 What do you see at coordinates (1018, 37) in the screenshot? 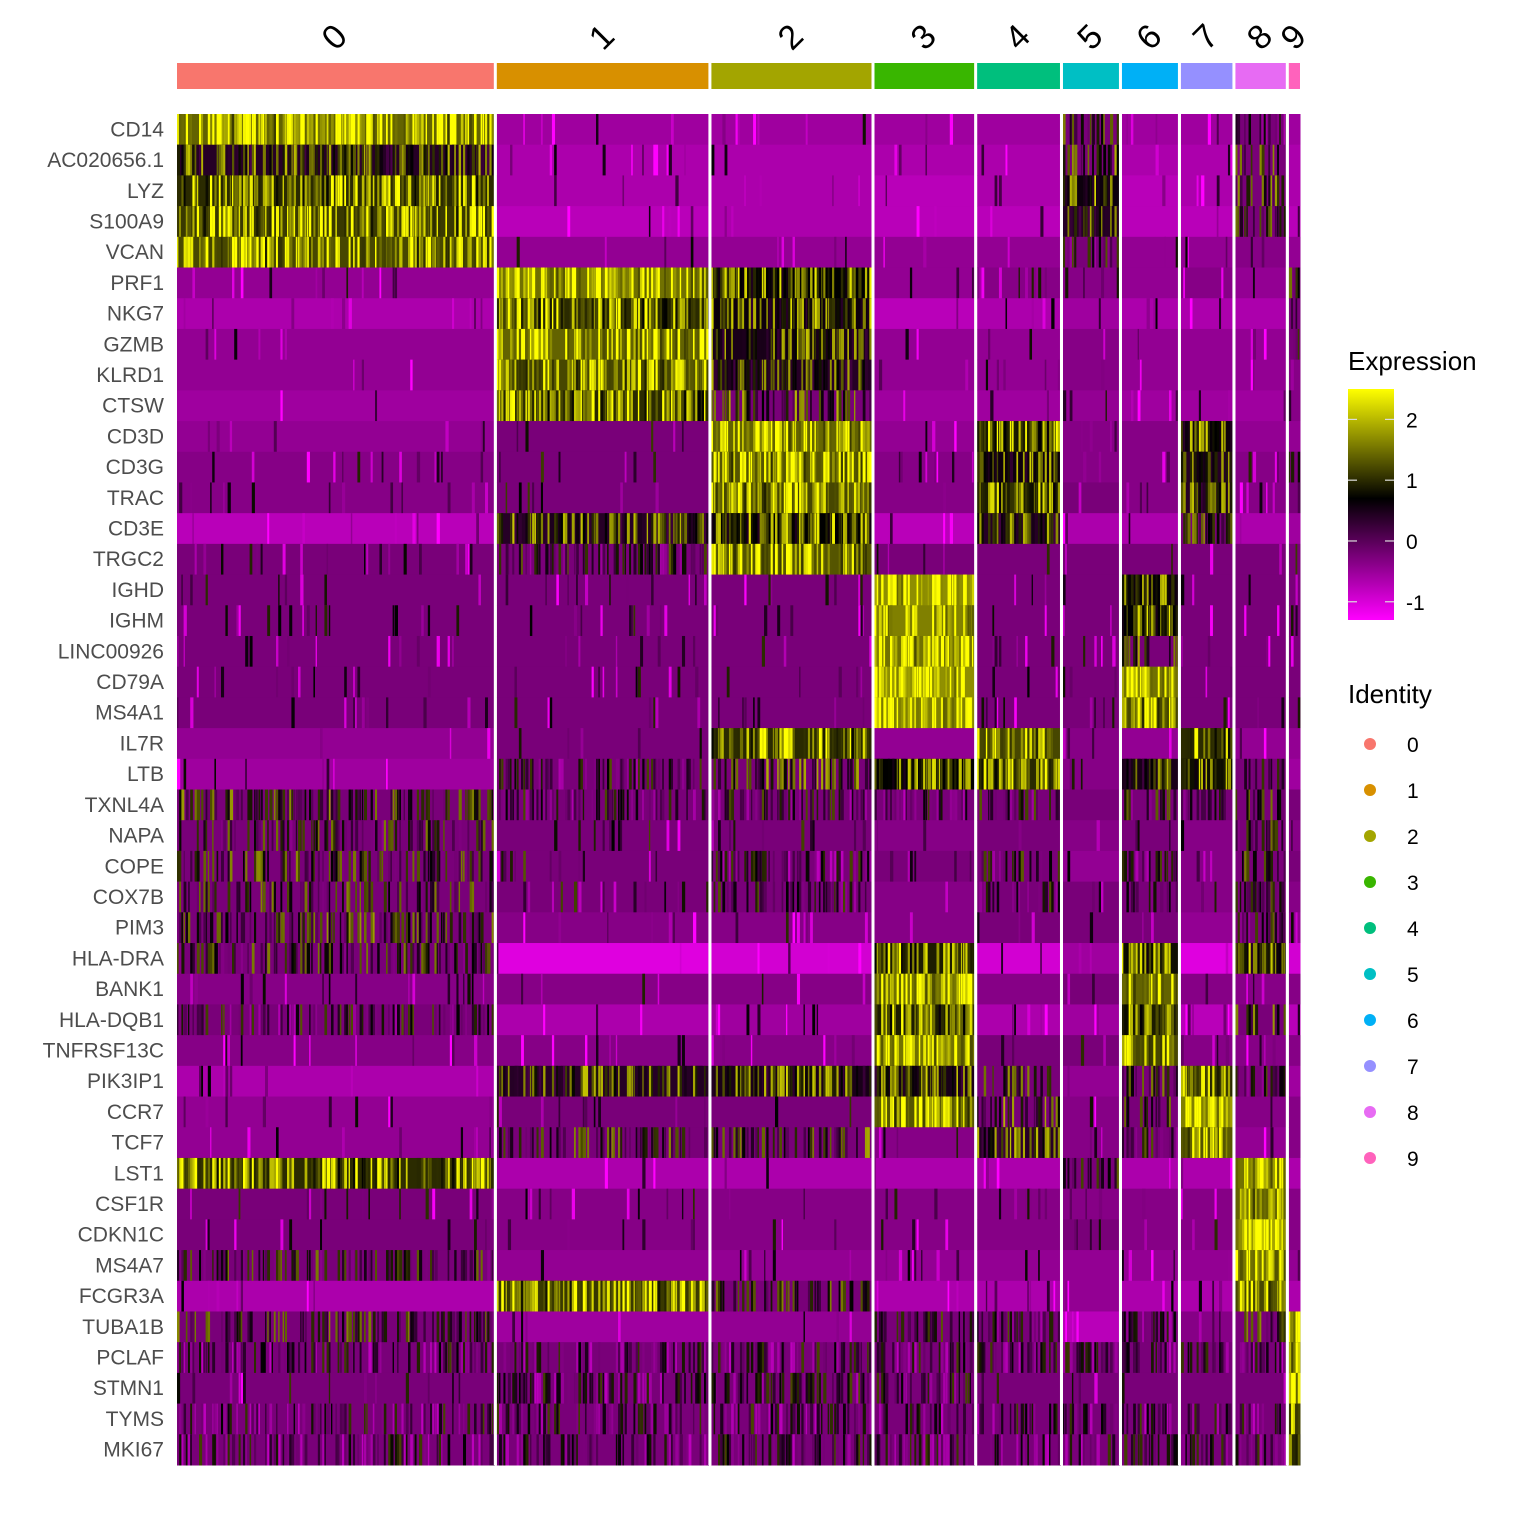
I see `cluster-label: 4` at bounding box center [1018, 37].